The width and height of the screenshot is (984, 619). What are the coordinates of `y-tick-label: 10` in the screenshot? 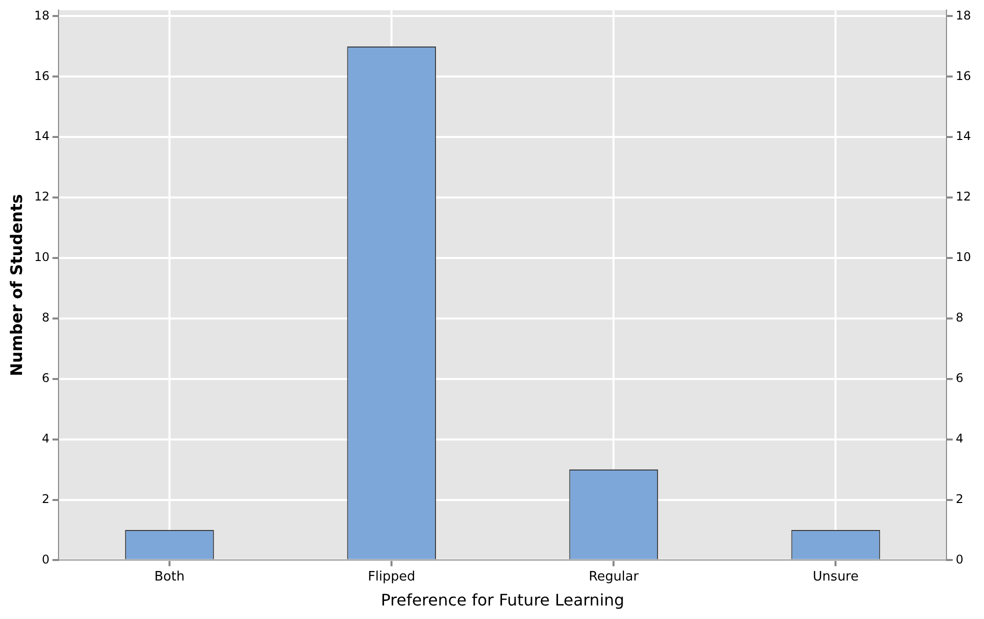 It's located at (42, 257).